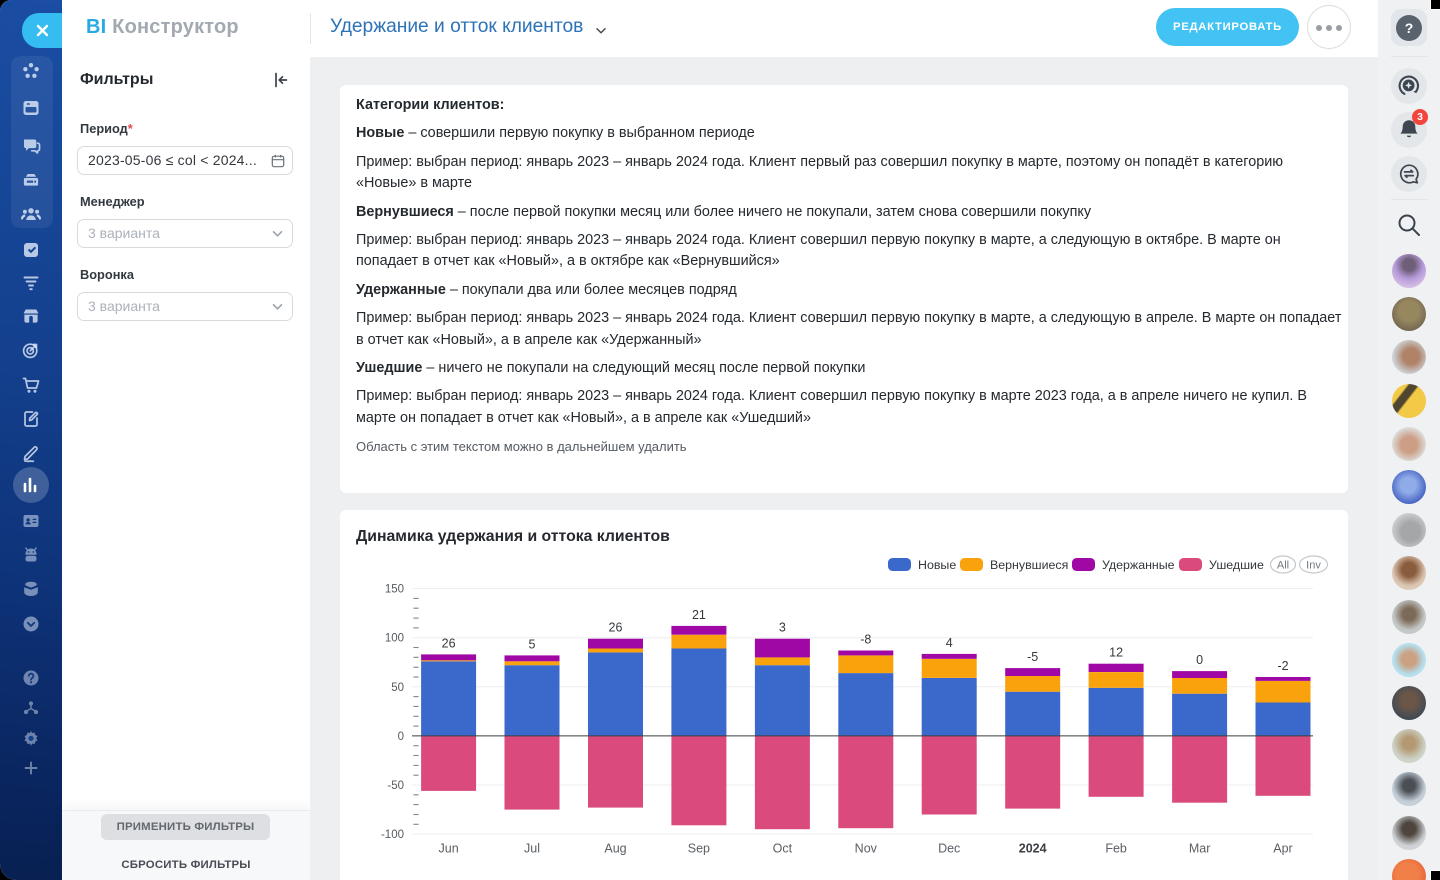 Image resolution: width=1440 pixels, height=880 pixels. I want to click on svg-text: All, so click(1283, 566).